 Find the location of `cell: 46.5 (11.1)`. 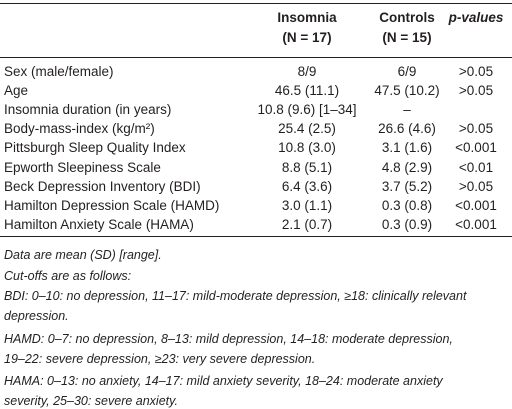

cell: 46.5 (11.1) is located at coordinates (307, 91).